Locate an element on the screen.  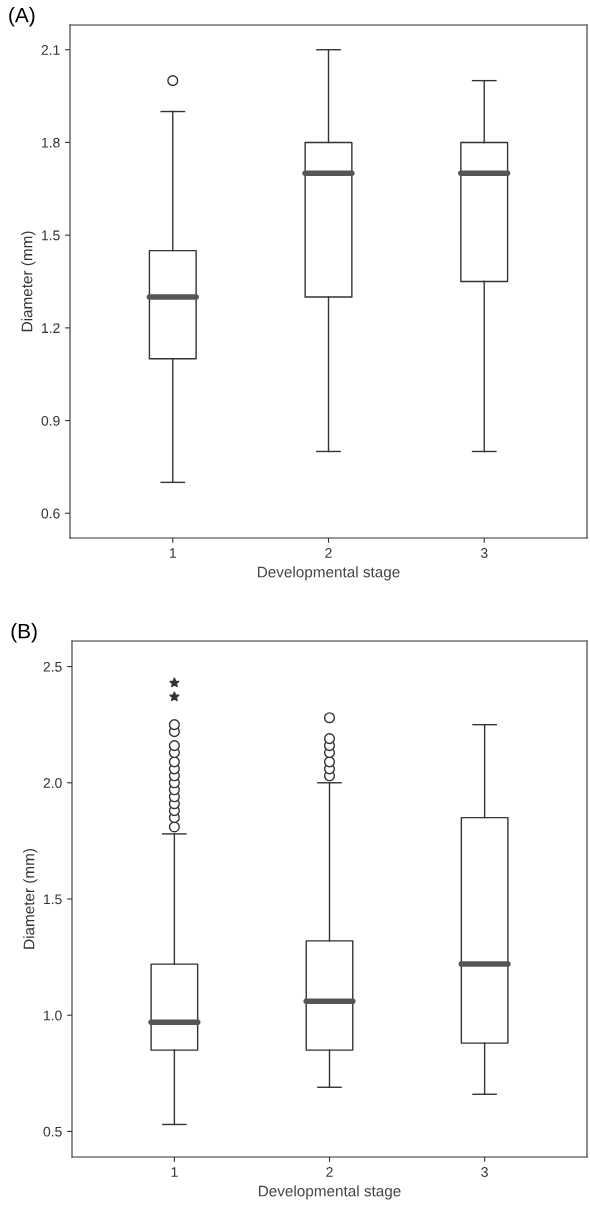
y-tick-label: 1.0 is located at coordinates (53, 1015).